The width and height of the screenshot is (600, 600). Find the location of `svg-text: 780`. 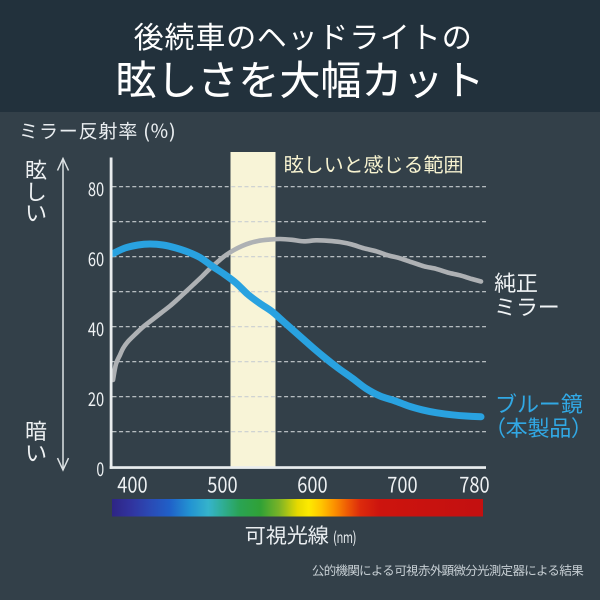

svg-text: 780 is located at coordinates (474, 484).